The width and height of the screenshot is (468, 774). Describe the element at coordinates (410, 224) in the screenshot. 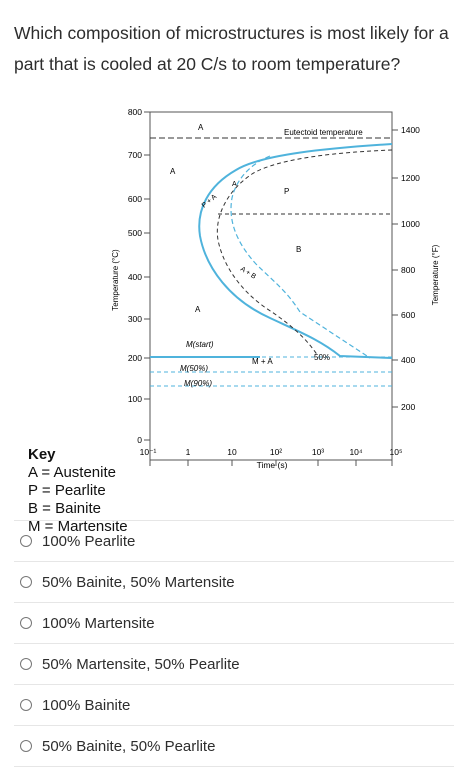

I see `right-tick: 1000` at that location.